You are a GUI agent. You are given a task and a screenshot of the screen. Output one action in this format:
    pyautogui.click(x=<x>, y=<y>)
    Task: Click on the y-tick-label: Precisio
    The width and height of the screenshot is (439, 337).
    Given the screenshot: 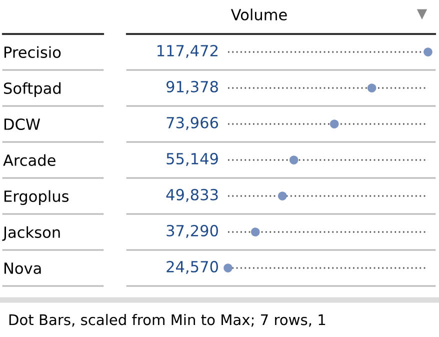 What is the action you would take?
    pyautogui.click(x=32, y=52)
    